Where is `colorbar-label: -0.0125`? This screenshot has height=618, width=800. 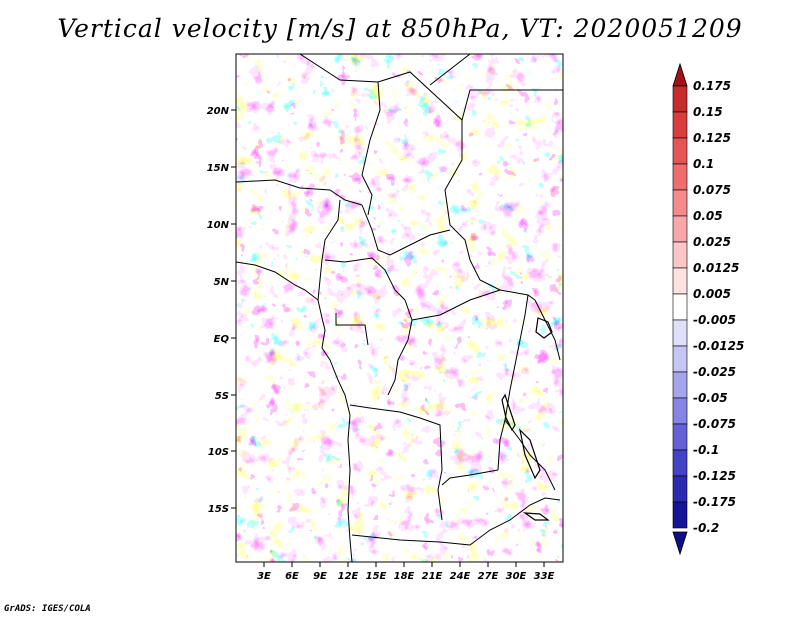 colorbar-label: -0.0125 is located at coordinates (718, 346).